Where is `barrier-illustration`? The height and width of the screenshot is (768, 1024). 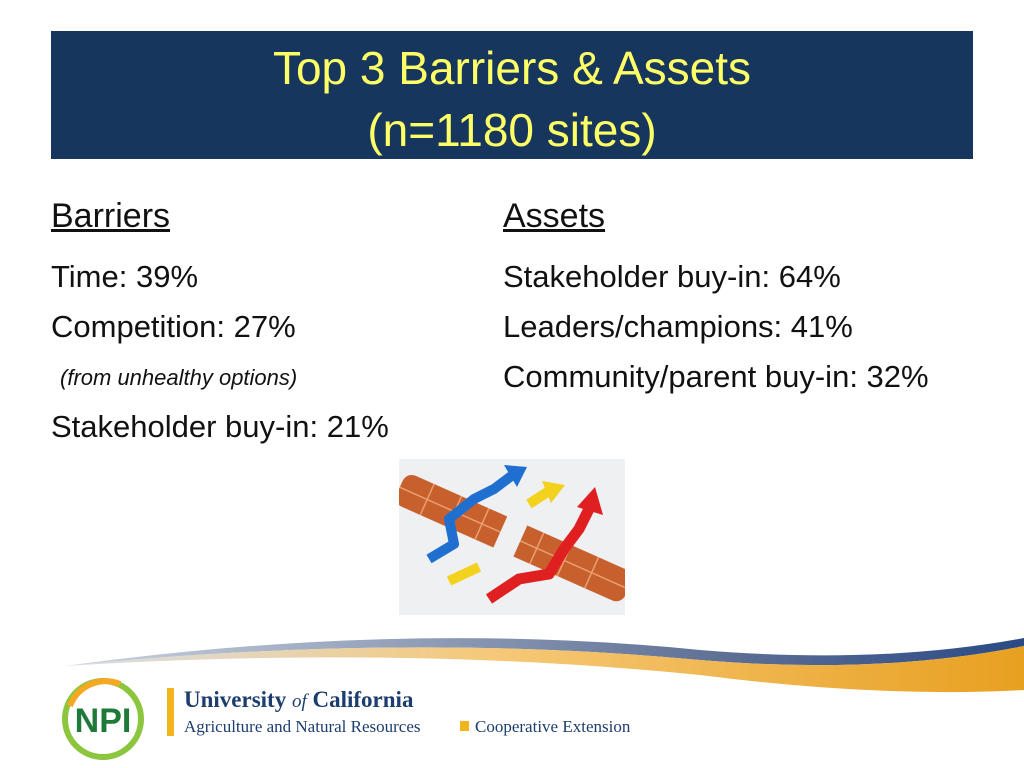
barrier-illustration is located at coordinates (512, 537).